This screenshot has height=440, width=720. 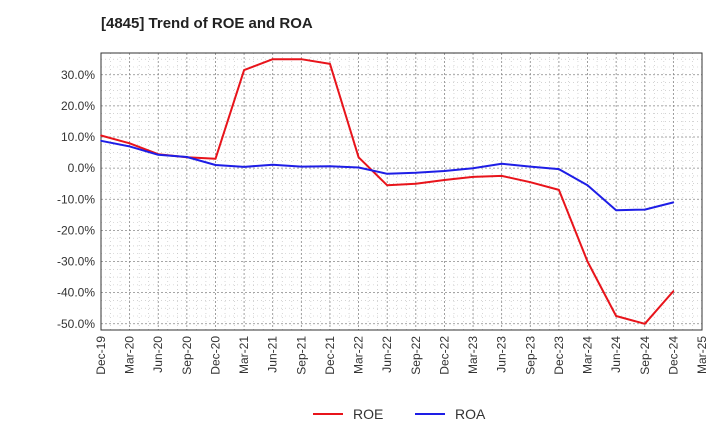 What do you see at coordinates (470, 414) in the screenshot?
I see `legend-label-roa: ROA` at bounding box center [470, 414].